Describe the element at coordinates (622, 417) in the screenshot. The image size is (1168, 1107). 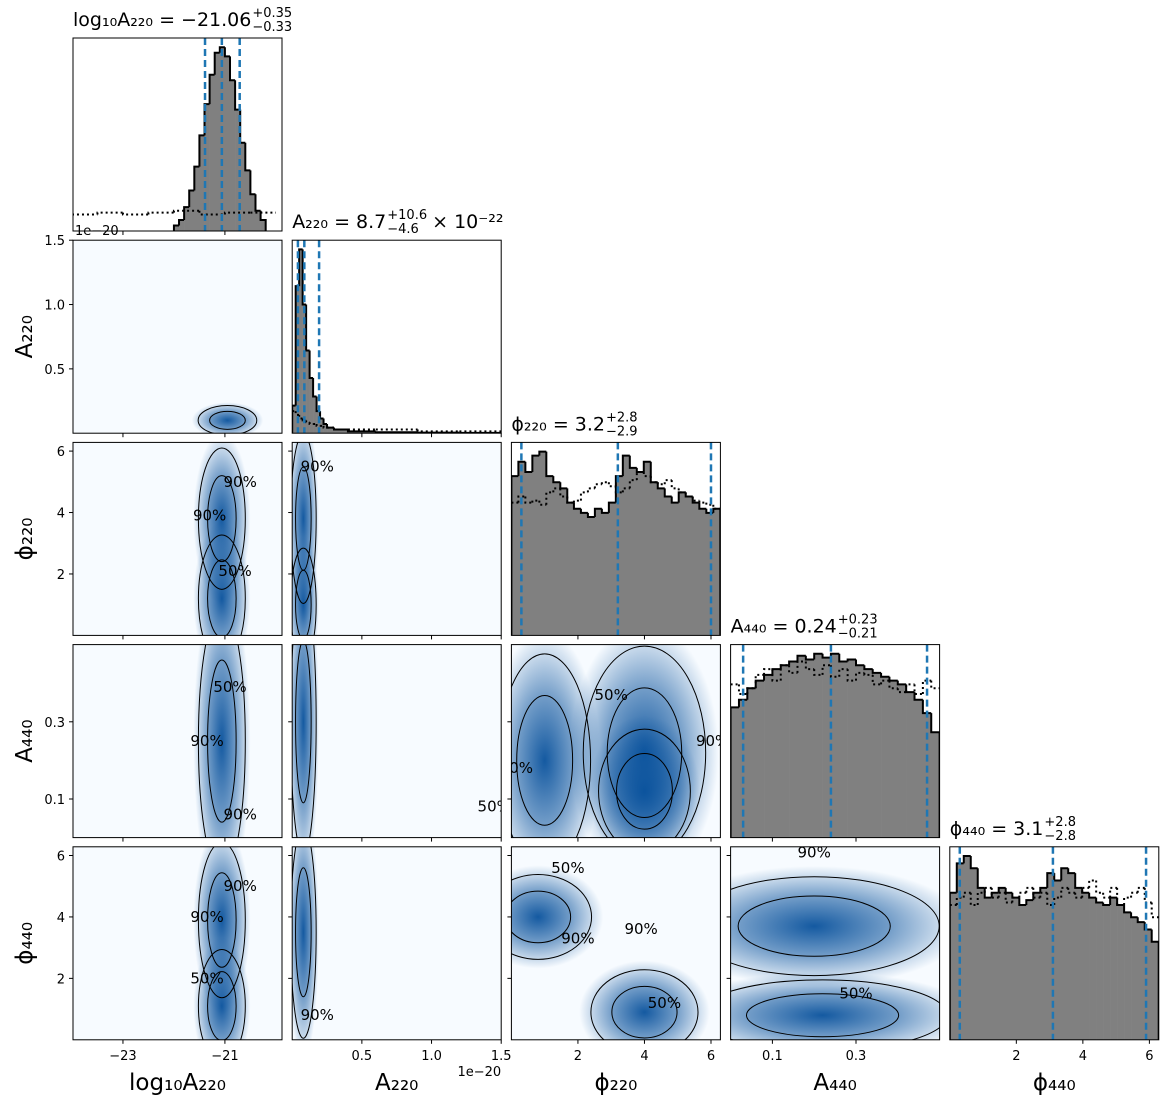
I see `title-sup: +2.8` at that location.